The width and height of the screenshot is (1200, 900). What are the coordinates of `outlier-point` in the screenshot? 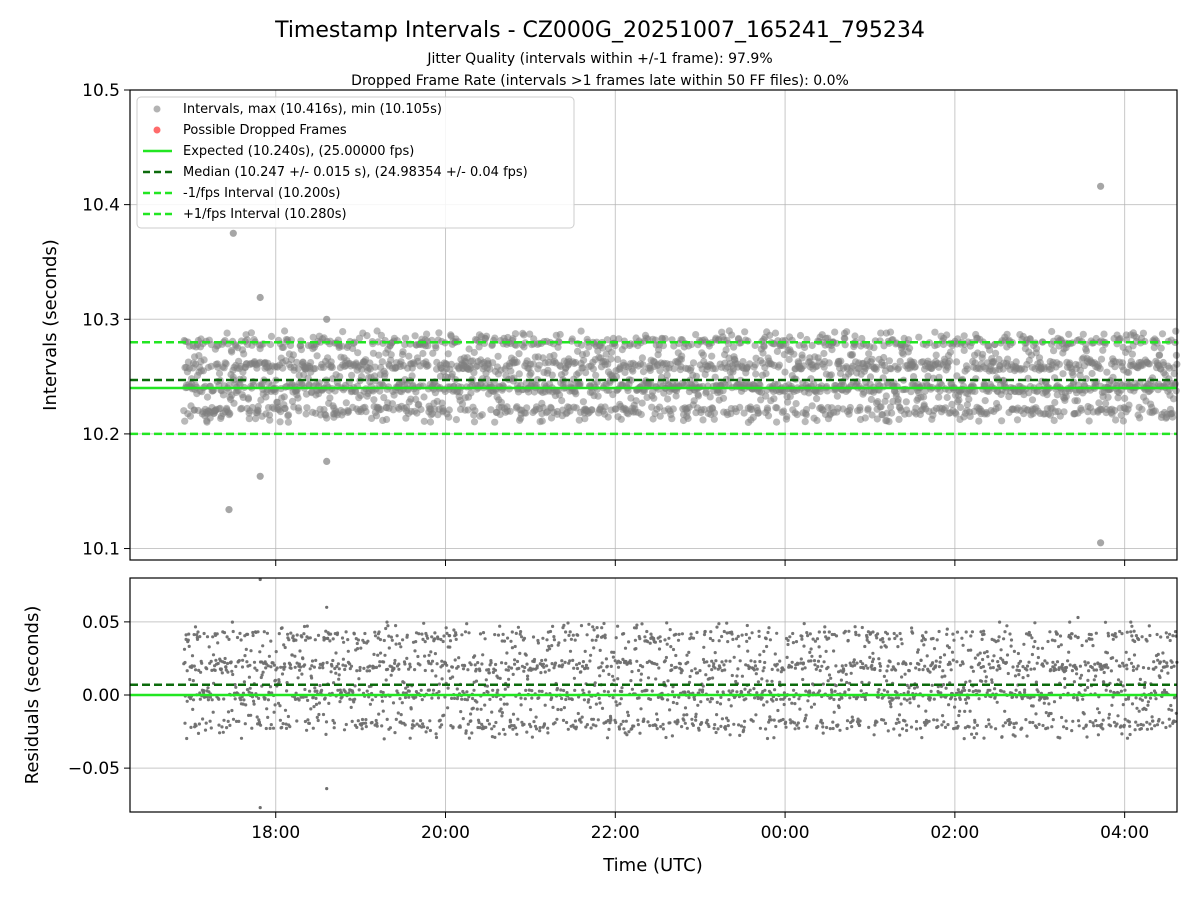 It's located at (327, 461).